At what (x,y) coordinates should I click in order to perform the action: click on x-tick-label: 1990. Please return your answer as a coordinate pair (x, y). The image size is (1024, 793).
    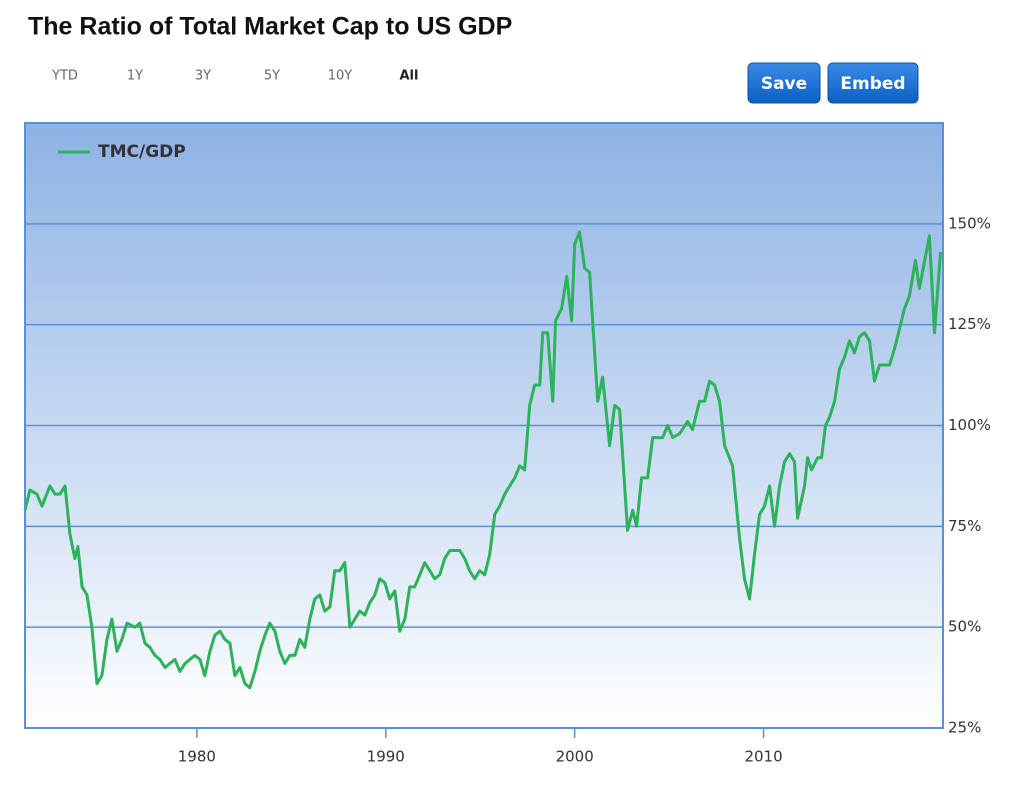
    Looking at the image, I should click on (386, 757).